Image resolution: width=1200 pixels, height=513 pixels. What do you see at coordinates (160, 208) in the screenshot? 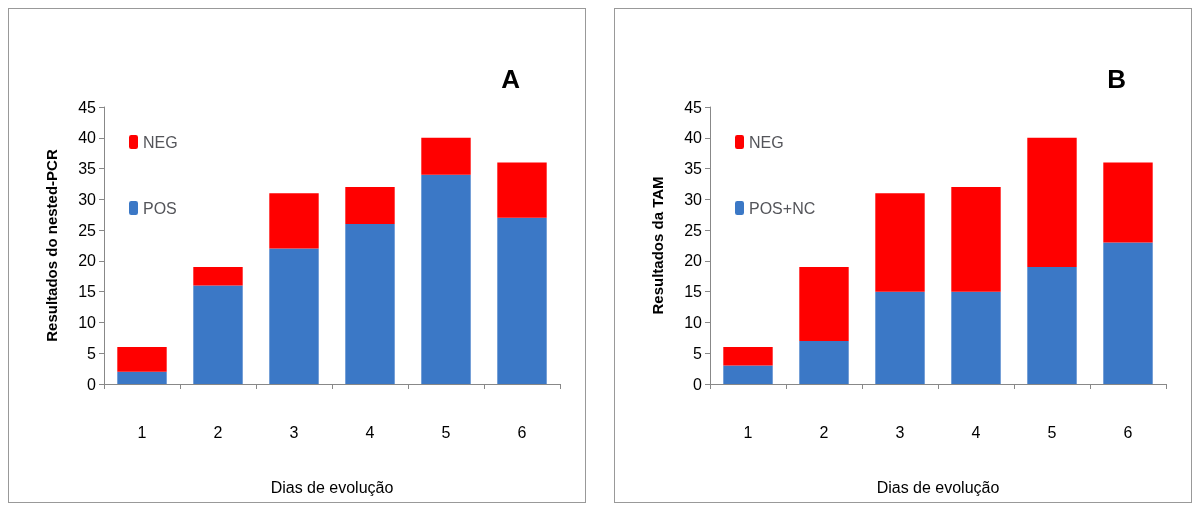
I see `legend-label: POS` at bounding box center [160, 208].